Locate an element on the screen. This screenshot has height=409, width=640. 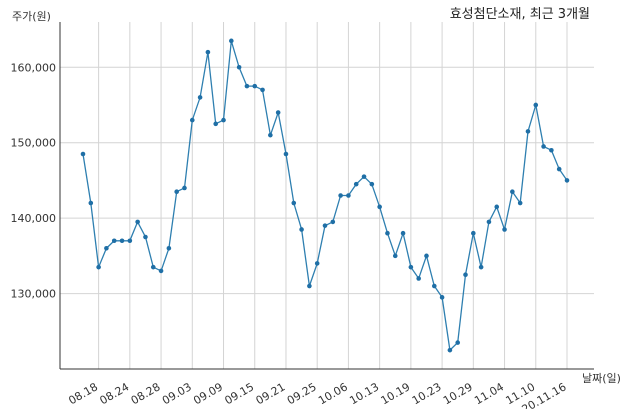
y-tick-label: 160,000 is located at coordinates (34, 67).